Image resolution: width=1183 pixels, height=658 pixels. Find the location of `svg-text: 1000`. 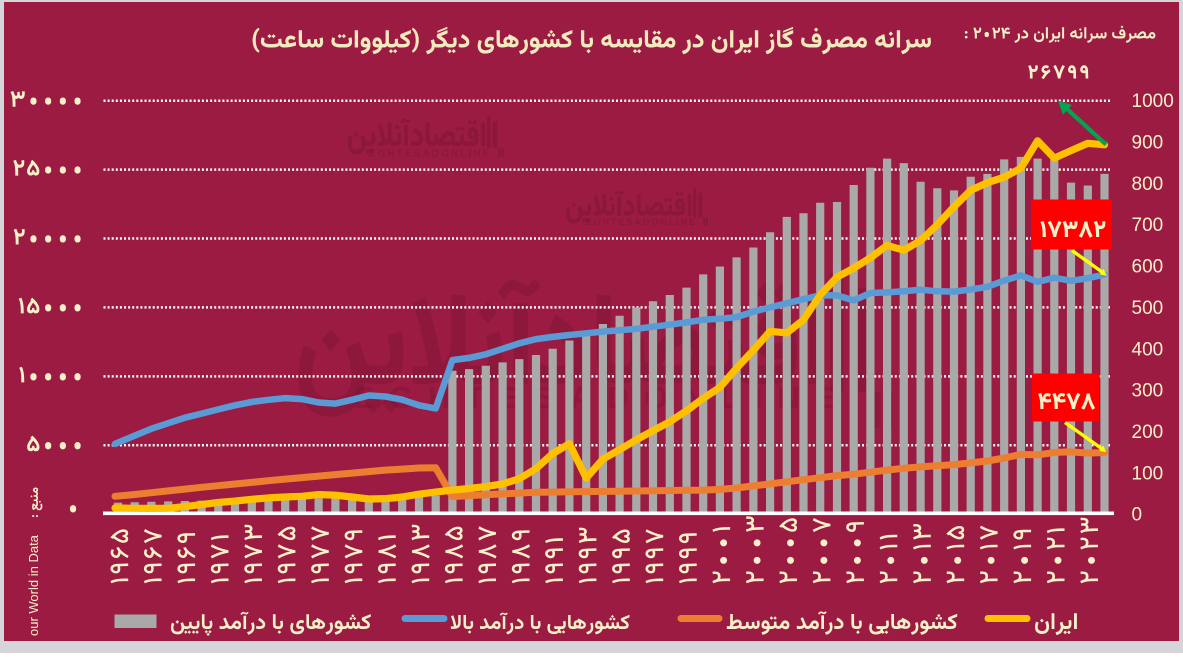

svg-text: 1000 is located at coordinates (1153, 101).